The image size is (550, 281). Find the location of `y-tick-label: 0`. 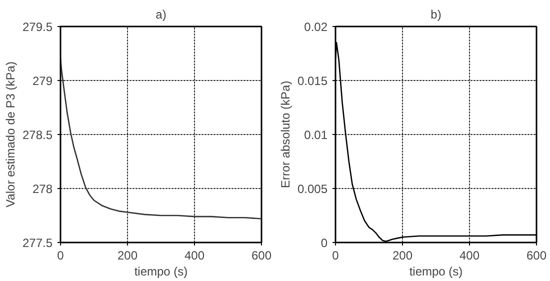

y-tick-label: 0 is located at coordinates (324, 243).